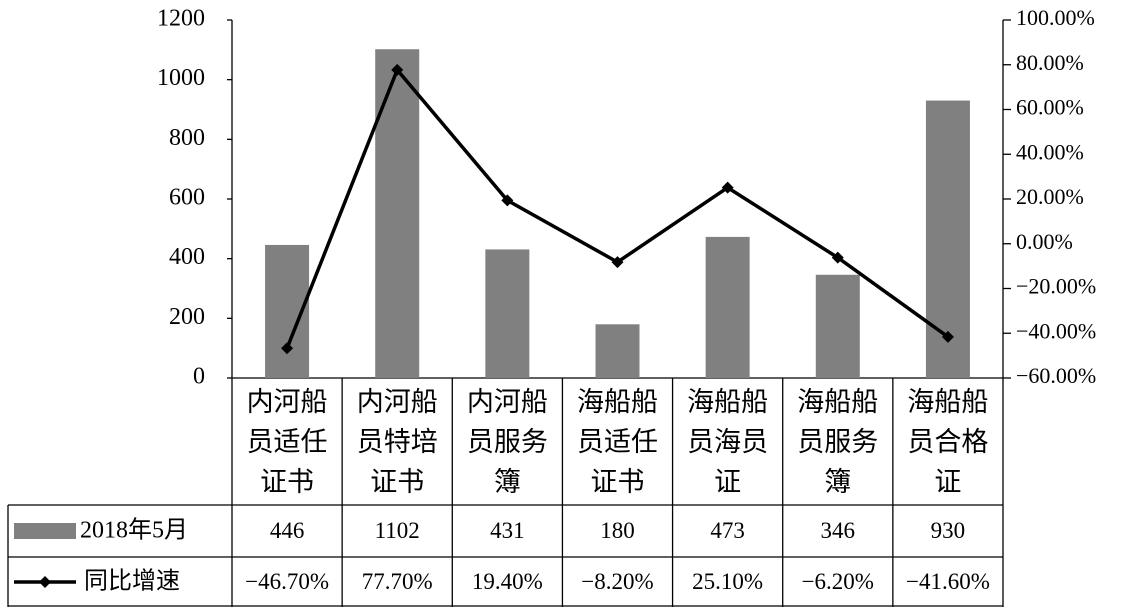  Describe the element at coordinates (187, 317) in the screenshot. I see `y-tick-label: 200` at that location.